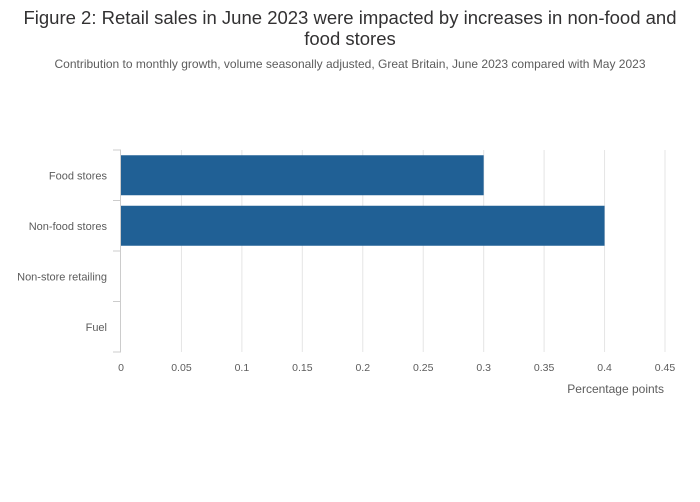  Describe the element at coordinates (68, 227) in the screenshot. I see `y-category-label: Non-food stores` at that location.